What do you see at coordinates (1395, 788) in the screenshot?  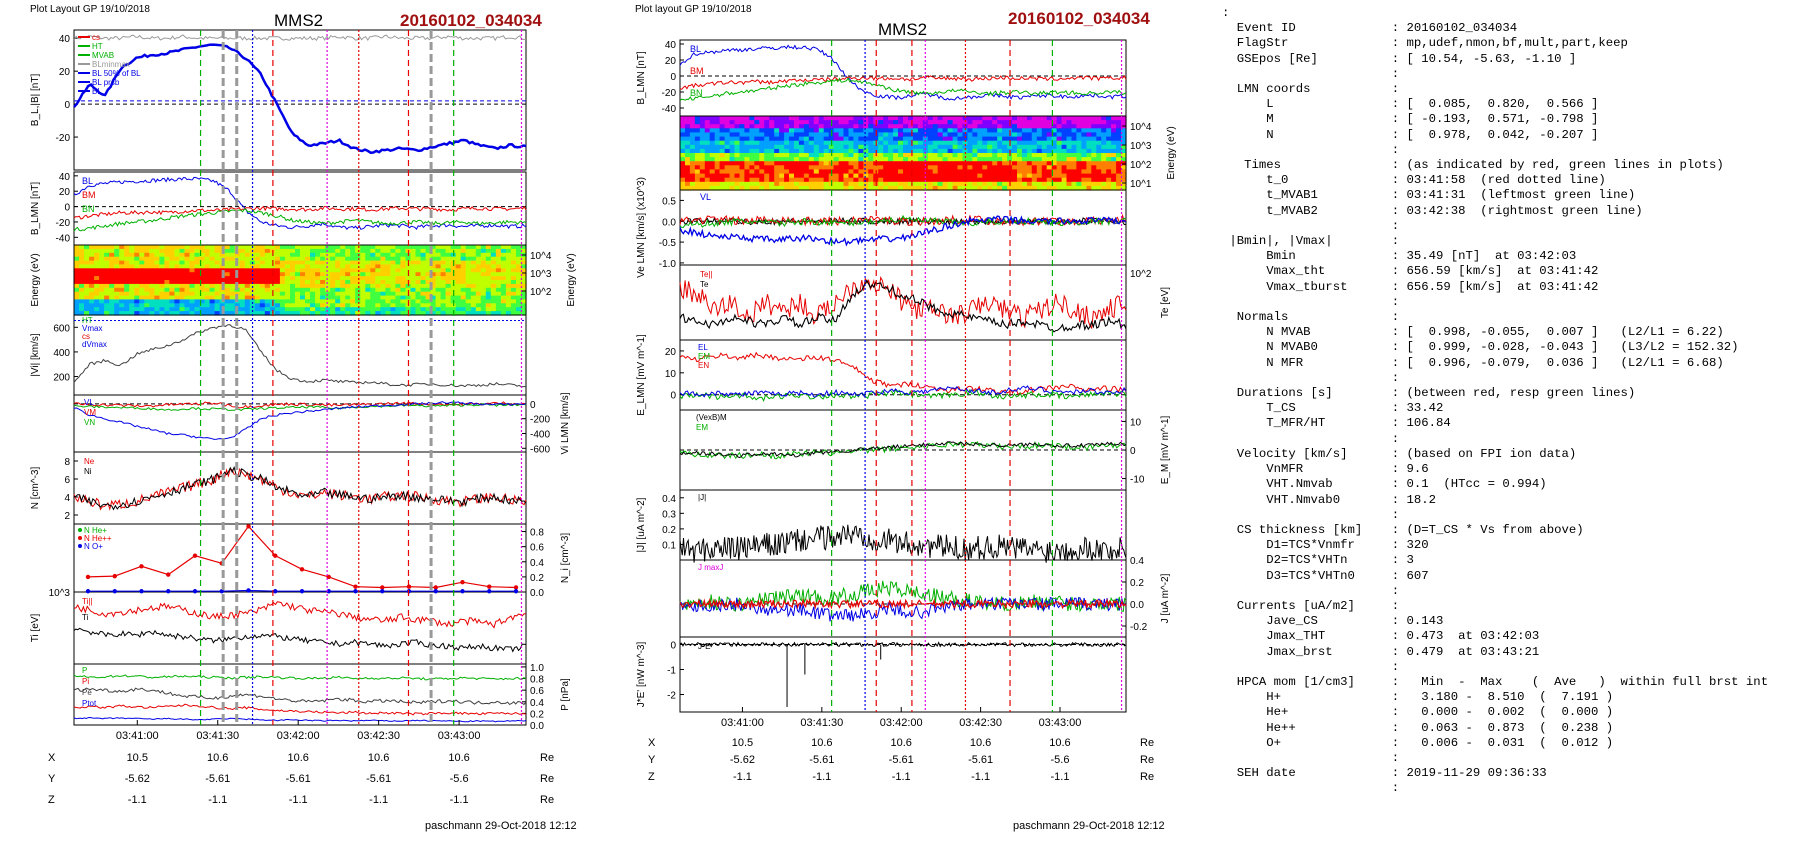 I see `text-line: :` at bounding box center [1395, 788].